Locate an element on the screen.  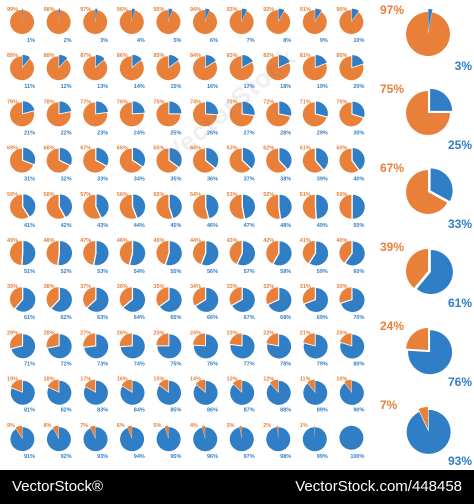
small-pie-68-remaining-label: 32% is located at coordinates (268, 287).